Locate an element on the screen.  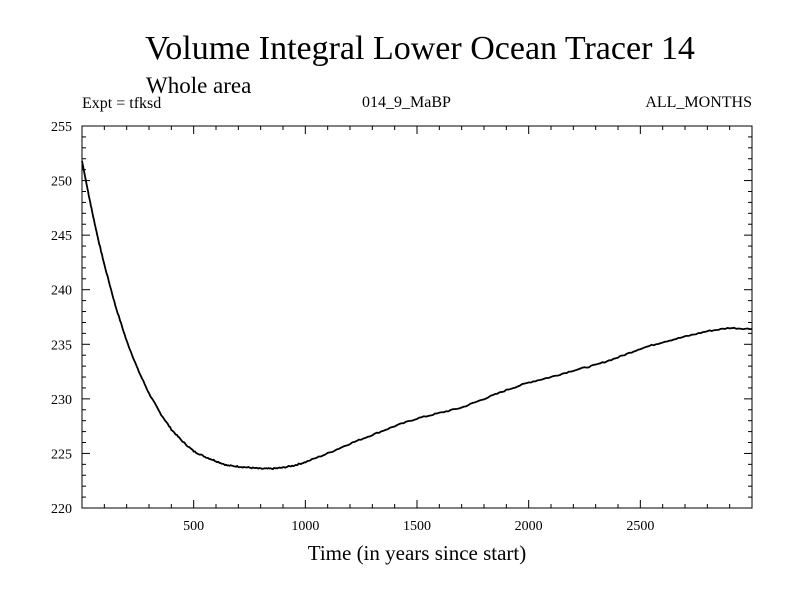
y-tick-label: 225 is located at coordinates (61, 454).